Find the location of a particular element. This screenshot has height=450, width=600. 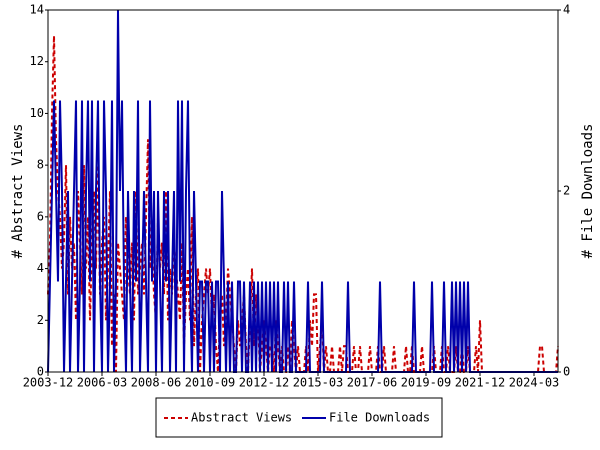

y-tick-label: 2 is located at coordinates (40, 320).